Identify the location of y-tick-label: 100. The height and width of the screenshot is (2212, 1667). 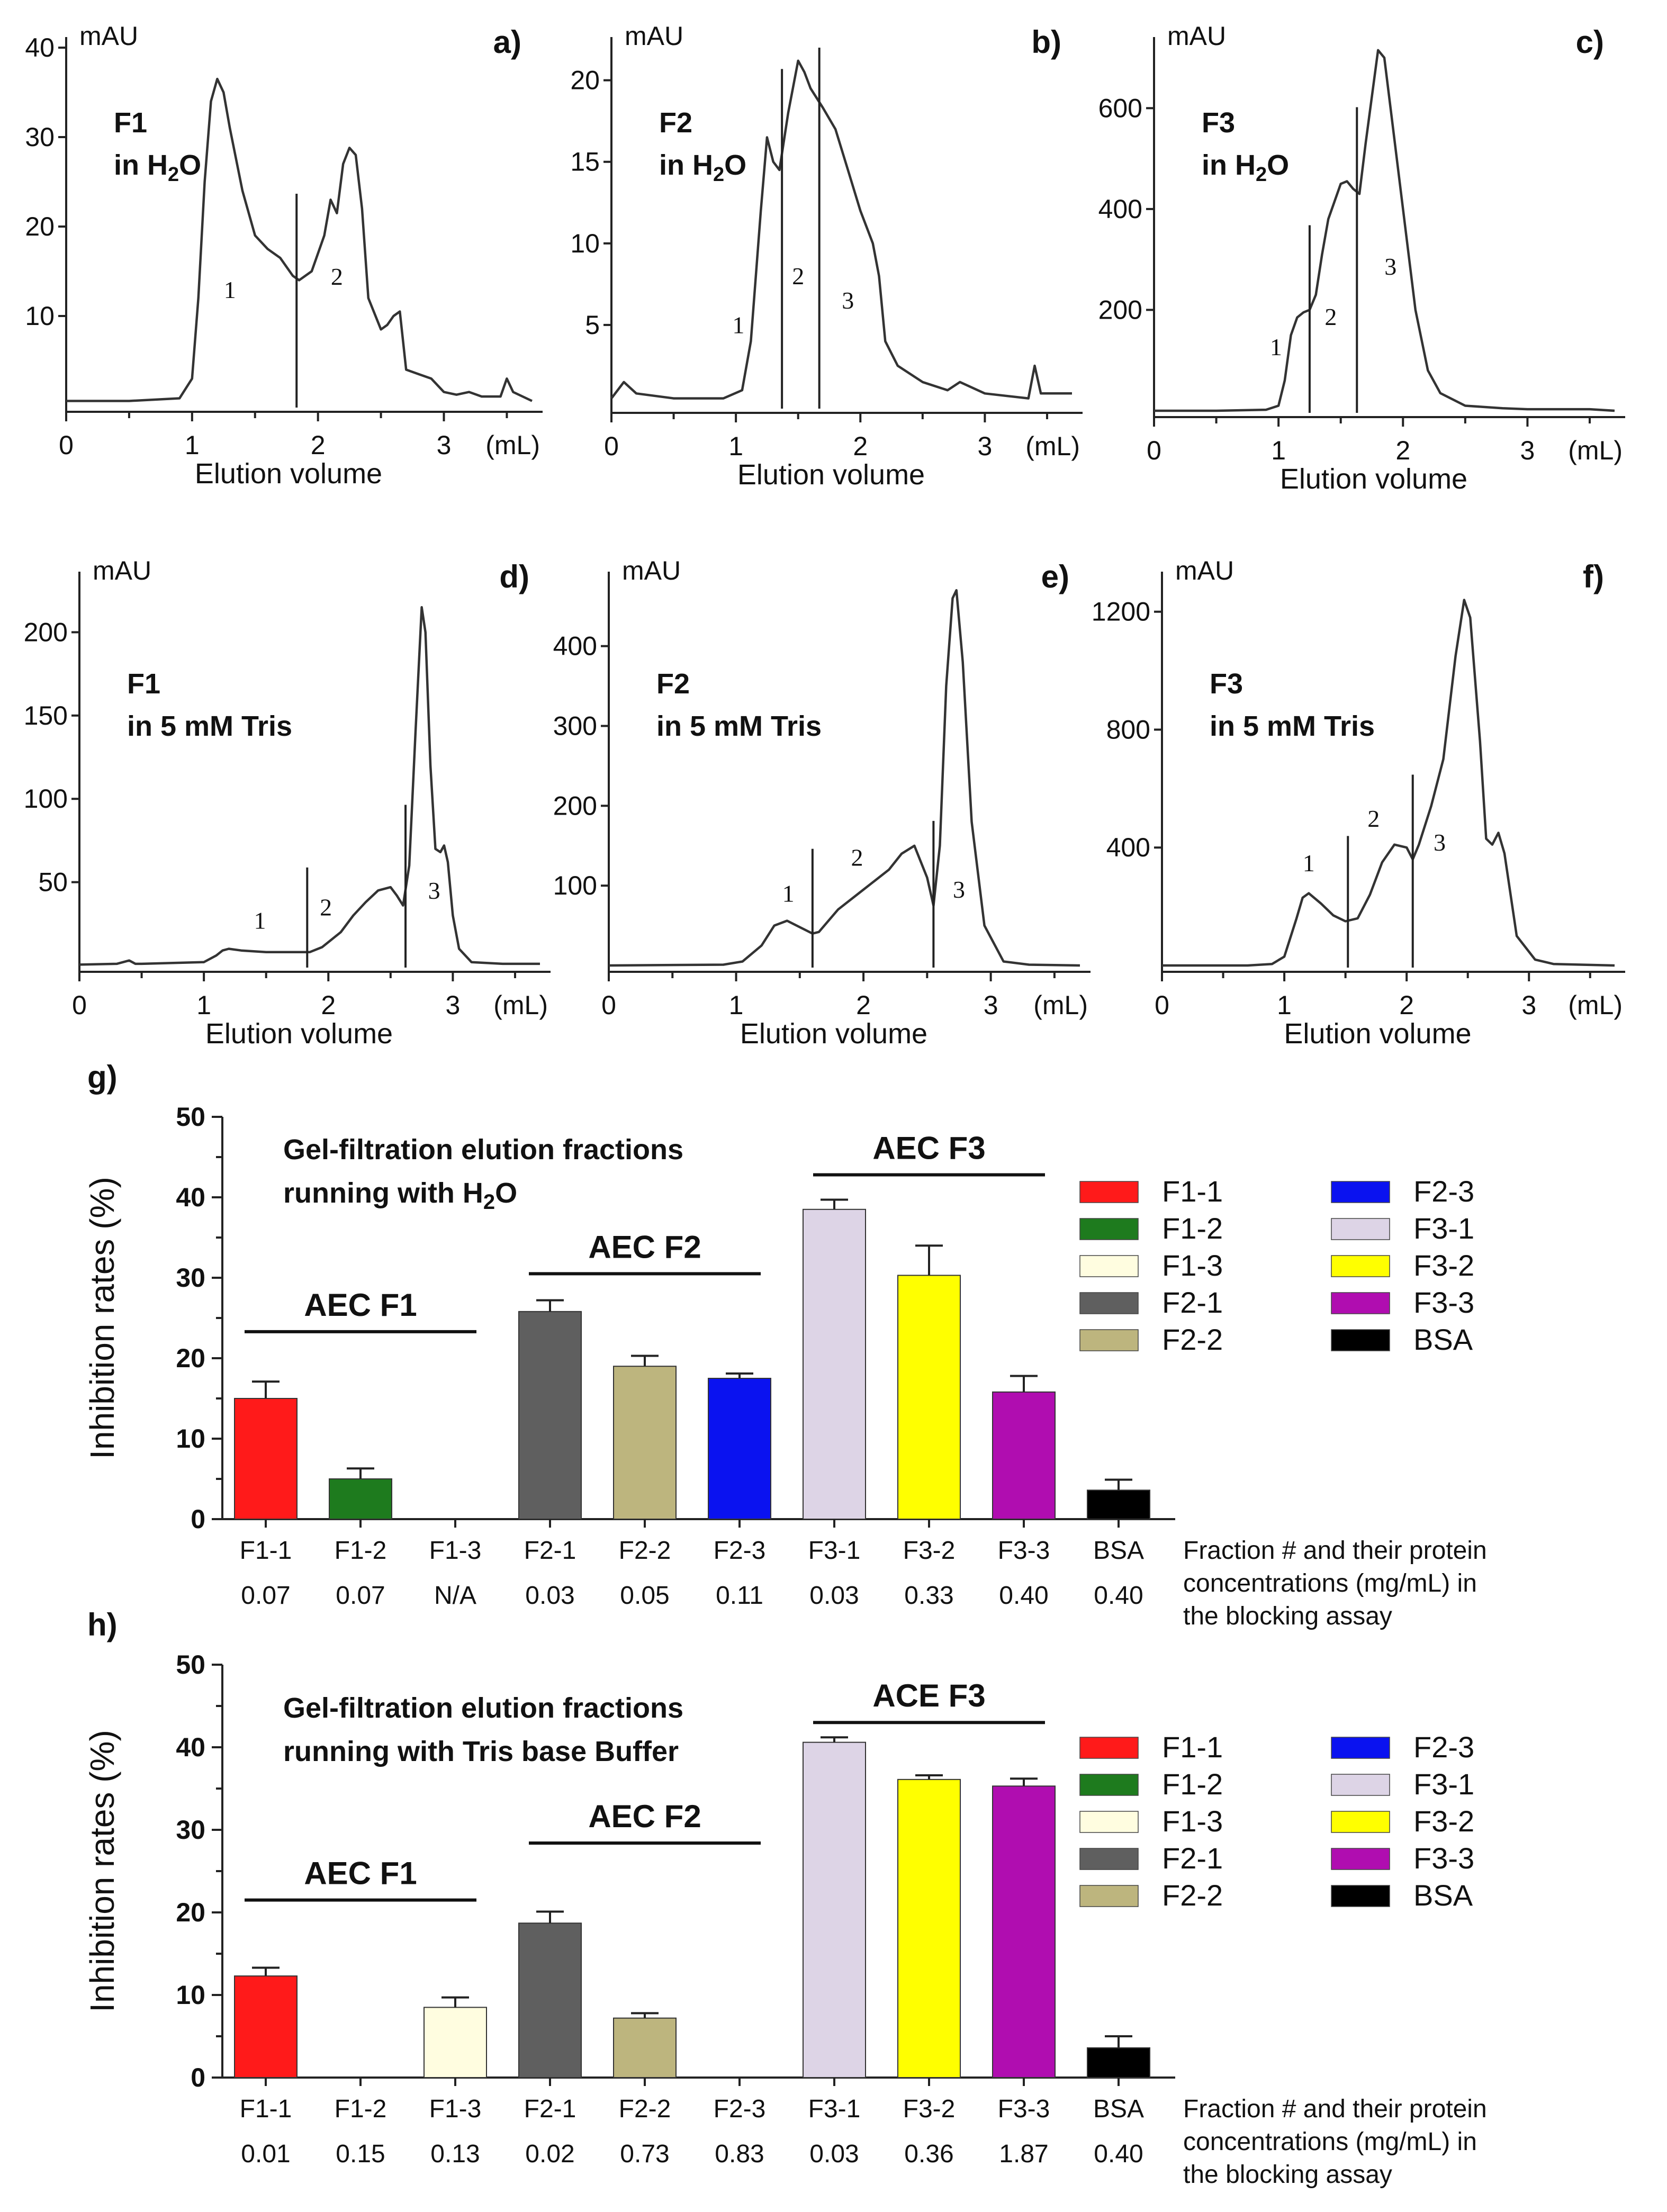
(46, 799).